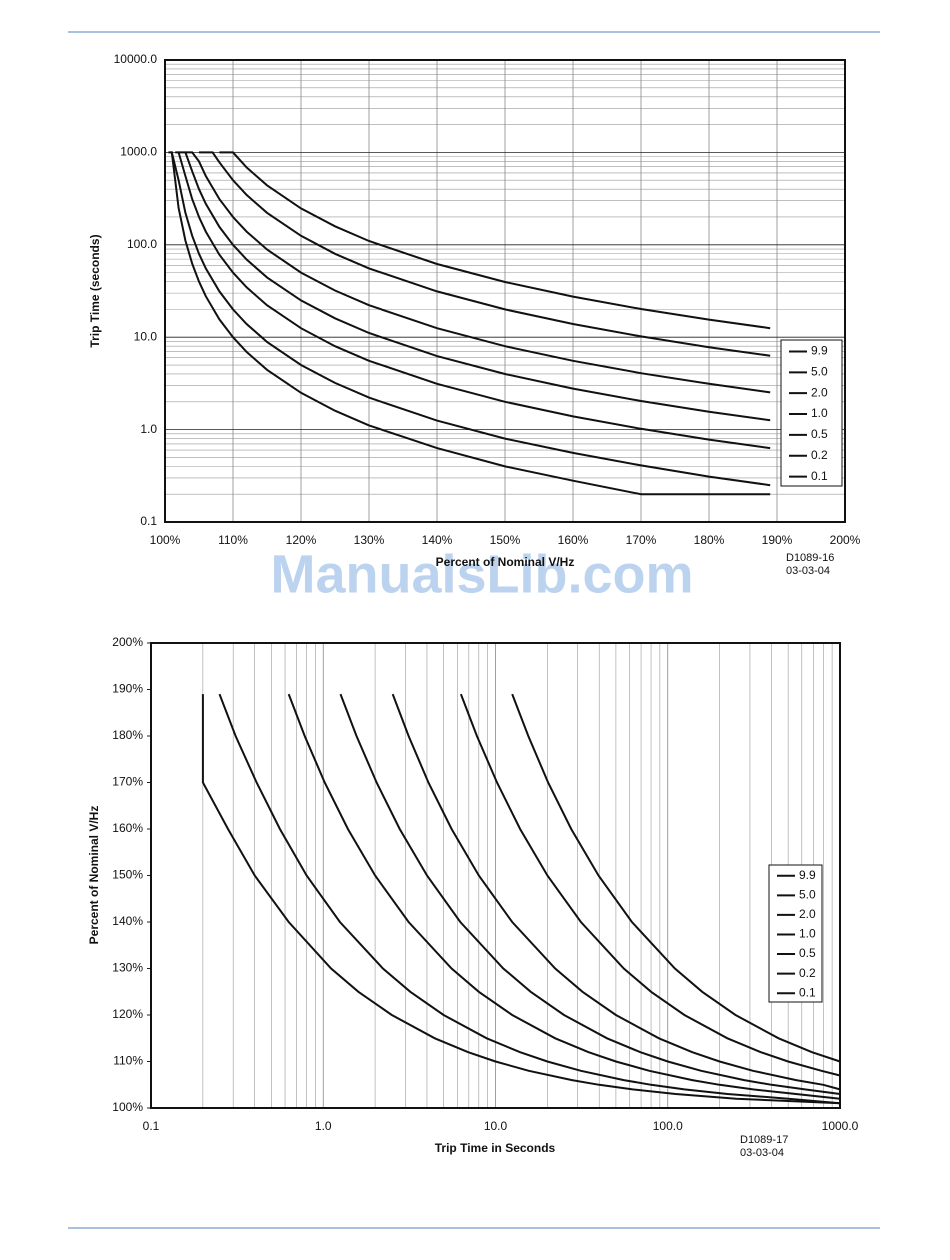 The height and width of the screenshot is (1260, 950). I want to click on x-tick-label: 10.0, so click(496, 1126).